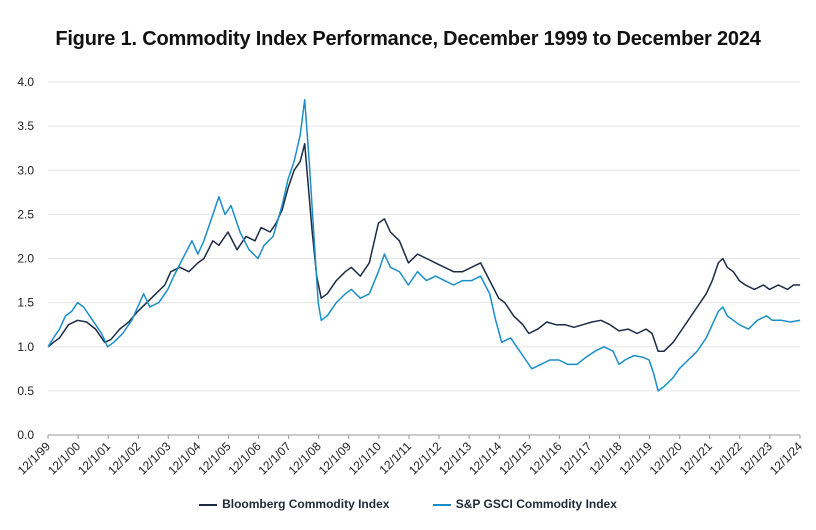  Describe the element at coordinates (25, 391) in the screenshot. I see `y-tick-label: 0.5` at that location.